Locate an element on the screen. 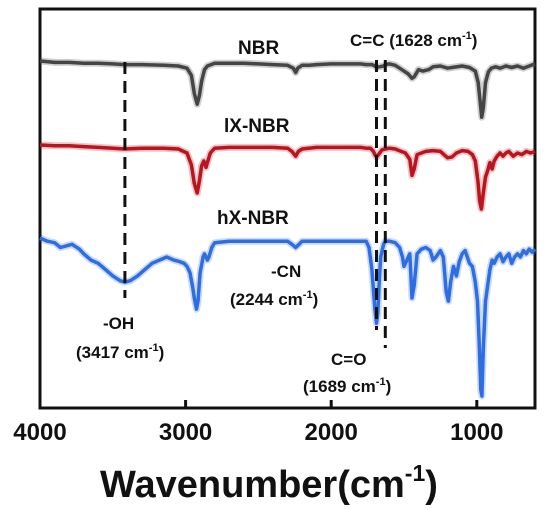 This screenshot has height=510, width=550. x-tick-label-2000: 2000 is located at coordinates (331, 432).